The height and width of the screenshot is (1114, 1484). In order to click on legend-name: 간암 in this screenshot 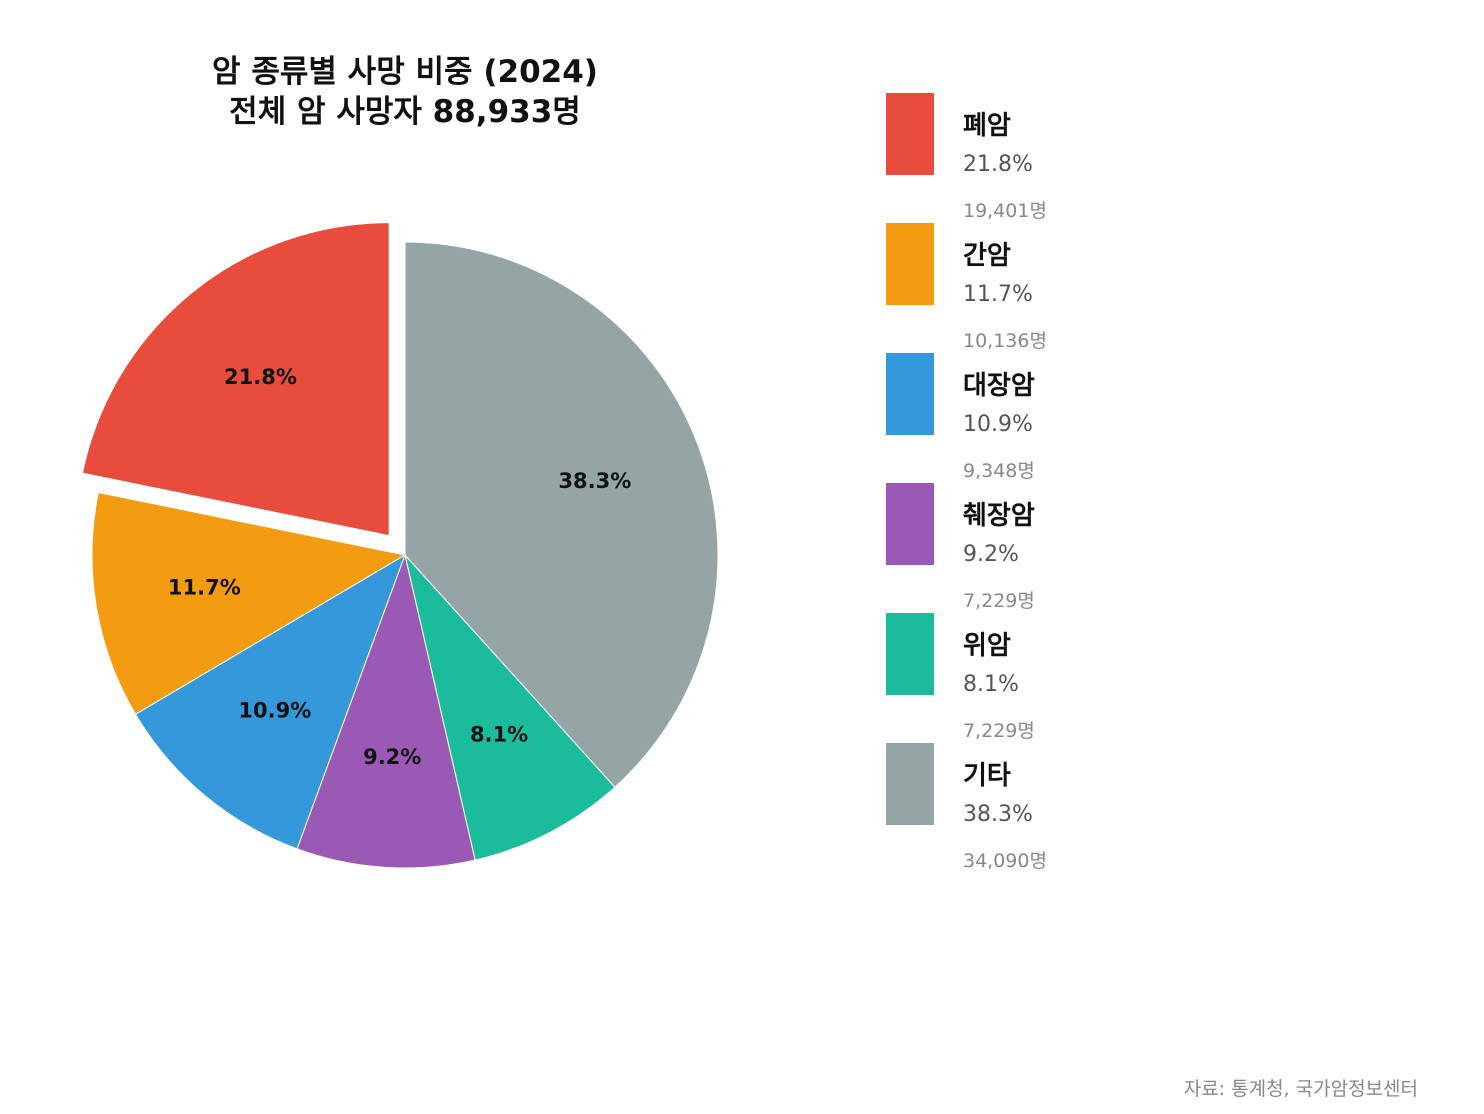, I will do `click(987, 256)`.